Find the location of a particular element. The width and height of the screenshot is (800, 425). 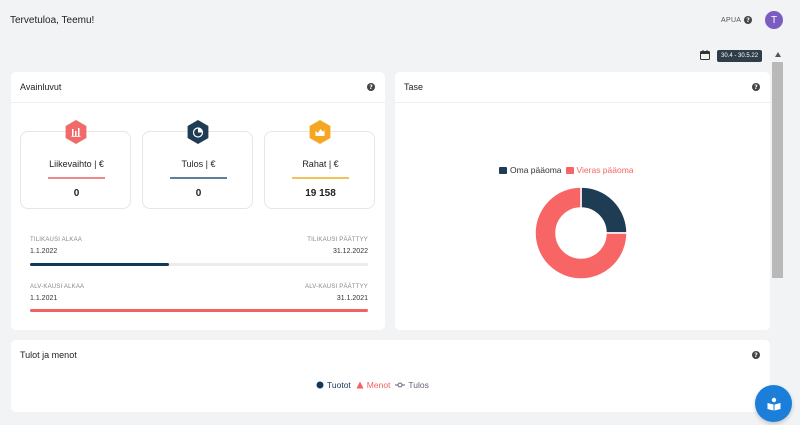

question-icon: ? is located at coordinates (748, 20).